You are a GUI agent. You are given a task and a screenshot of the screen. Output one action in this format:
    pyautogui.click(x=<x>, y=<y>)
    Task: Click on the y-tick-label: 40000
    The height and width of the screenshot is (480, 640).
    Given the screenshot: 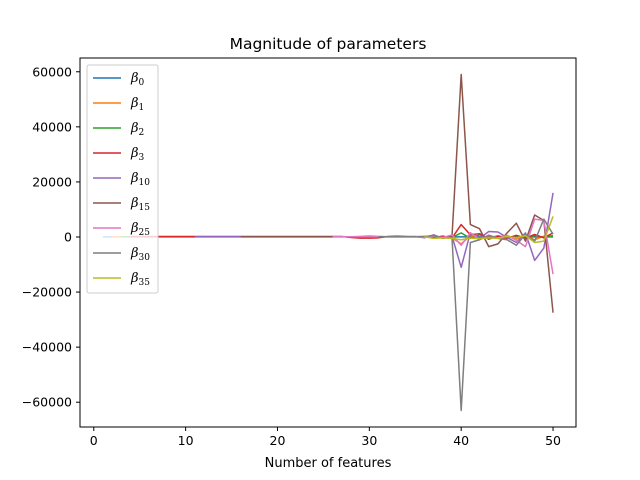 What is the action you would take?
    pyautogui.click(x=52, y=126)
    